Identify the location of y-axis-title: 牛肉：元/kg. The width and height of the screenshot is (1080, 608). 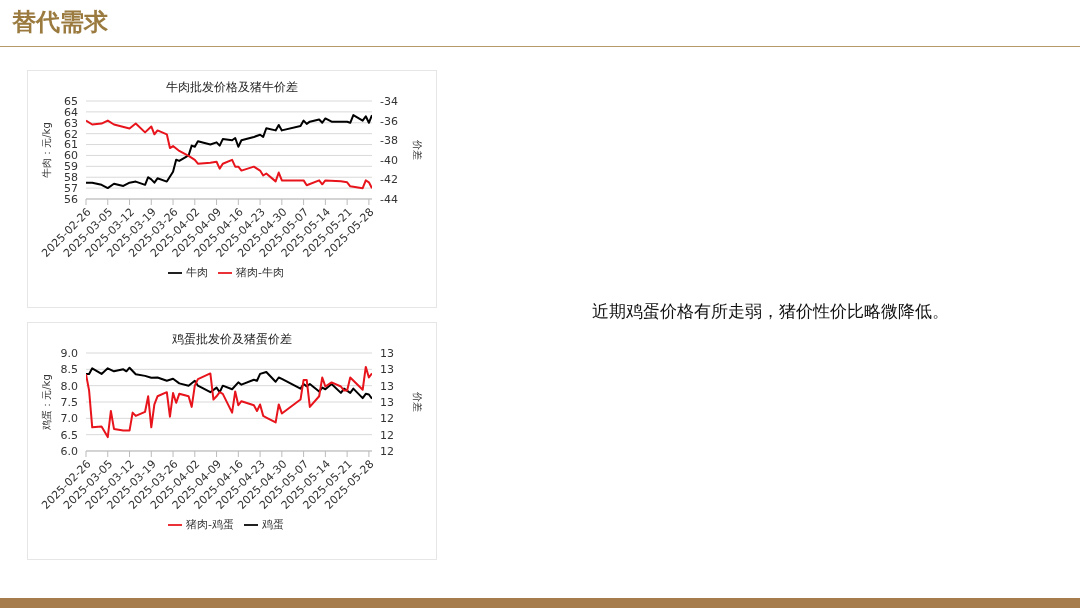
(46, 150).